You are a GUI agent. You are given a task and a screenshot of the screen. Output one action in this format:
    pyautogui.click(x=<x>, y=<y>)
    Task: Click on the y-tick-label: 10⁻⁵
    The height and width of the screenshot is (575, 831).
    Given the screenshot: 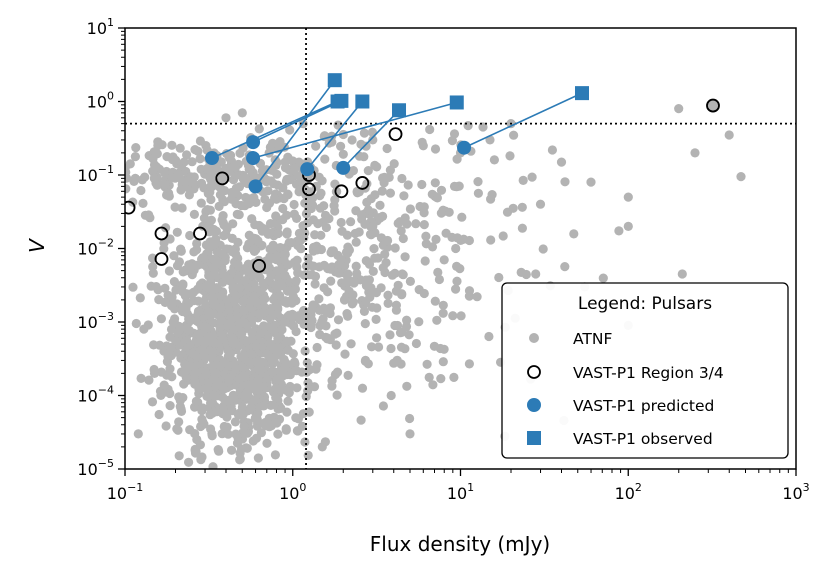 What is the action you would take?
    pyautogui.click(x=95, y=468)
    